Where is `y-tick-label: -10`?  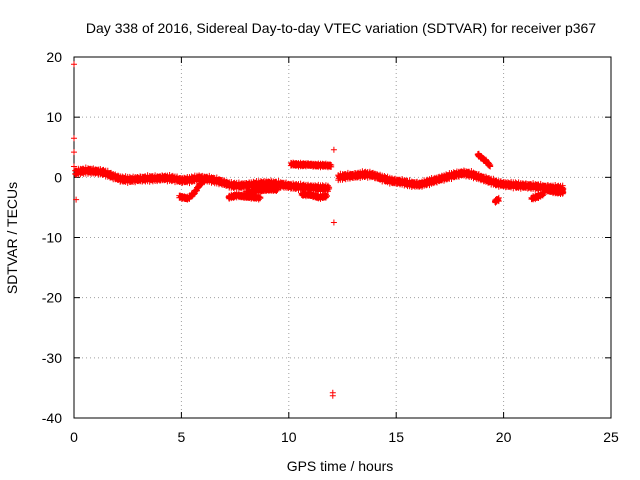
y-tick-label: -10 is located at coordinates (52, 238).